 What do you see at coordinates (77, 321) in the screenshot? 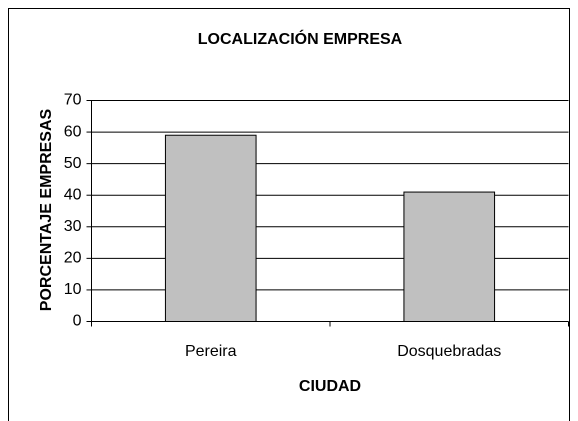
I see `y-tick-label: 0` at bounding box center [77, 321].